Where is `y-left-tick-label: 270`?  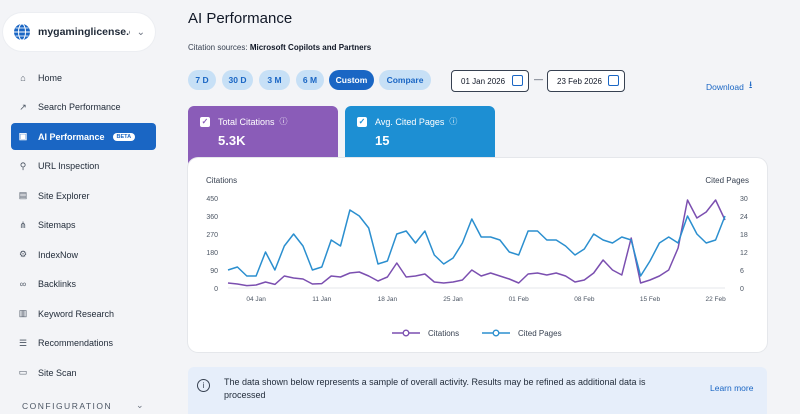 y-left-tick-label: 270 is located at coordinates (212, 235).